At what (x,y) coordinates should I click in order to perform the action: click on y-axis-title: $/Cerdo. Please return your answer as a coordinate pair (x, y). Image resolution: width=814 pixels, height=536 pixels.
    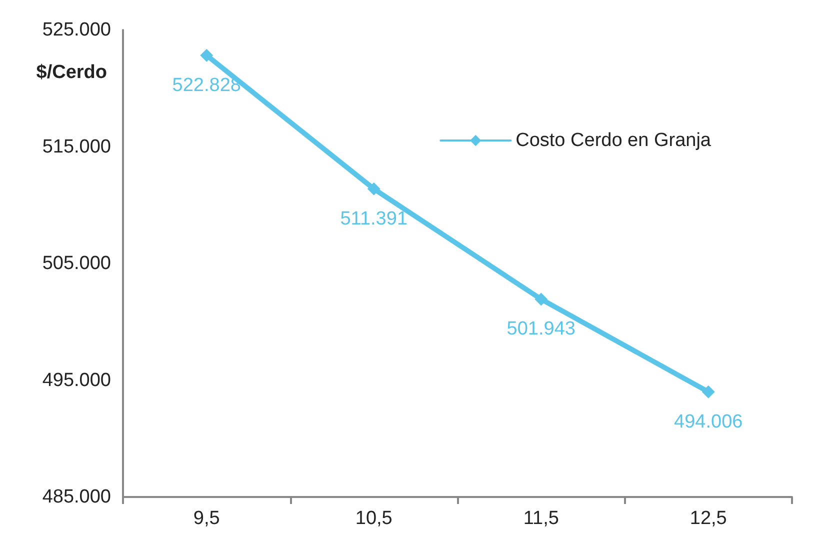
    Looking at the image, I should click on (71, 72).